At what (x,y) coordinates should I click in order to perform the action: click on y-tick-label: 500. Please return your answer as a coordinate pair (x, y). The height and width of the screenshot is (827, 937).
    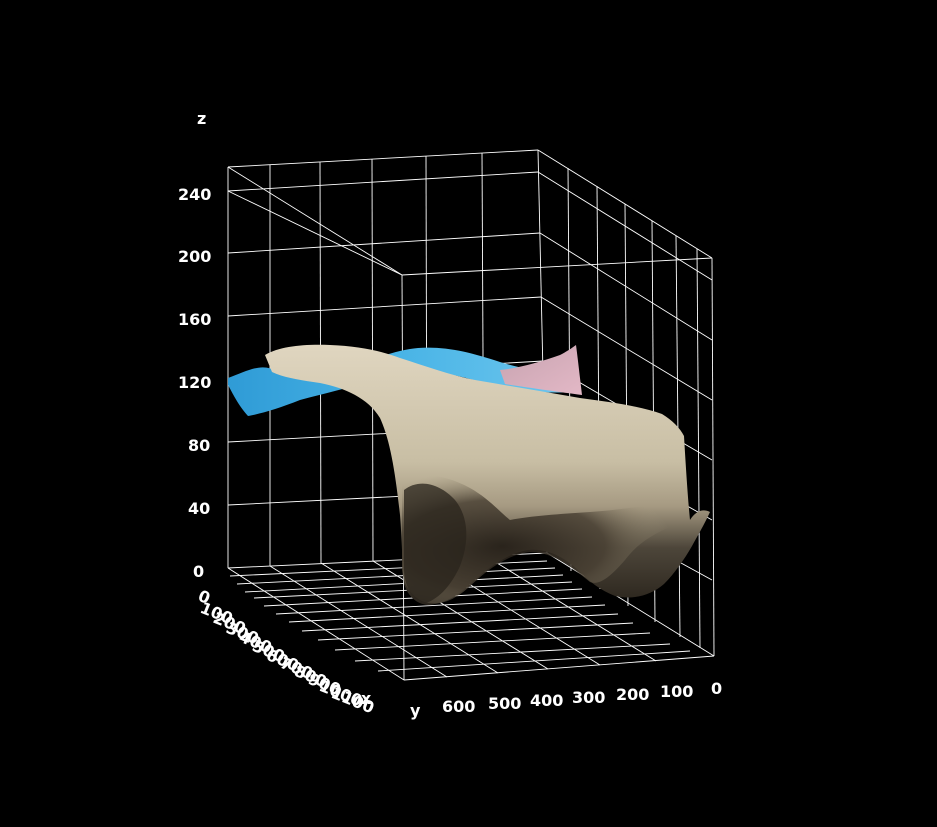
    Looking at the image, I should click on (504, 703).